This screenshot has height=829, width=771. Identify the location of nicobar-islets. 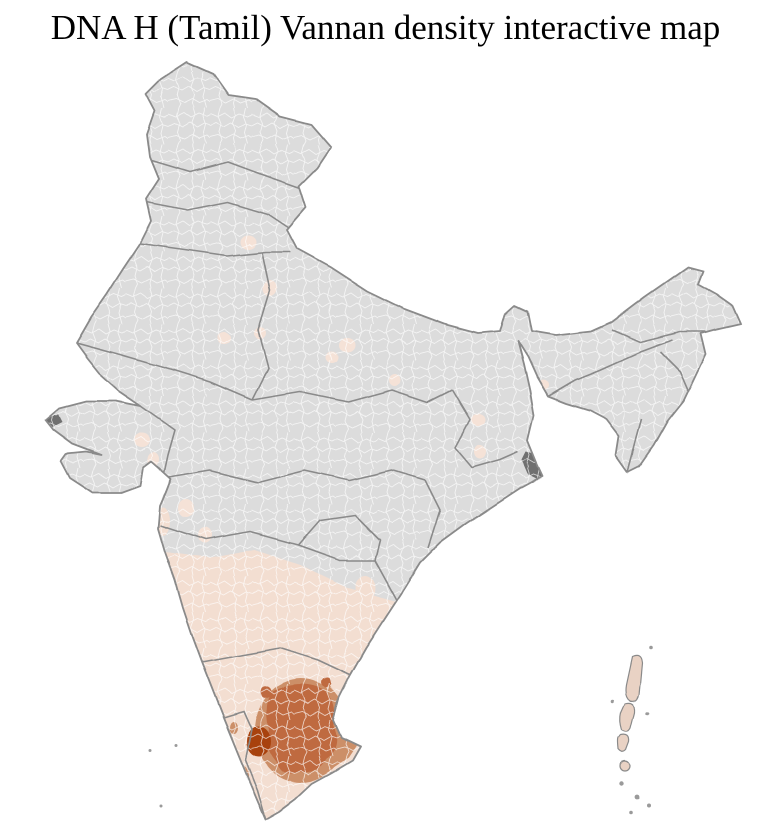
(631, 729).